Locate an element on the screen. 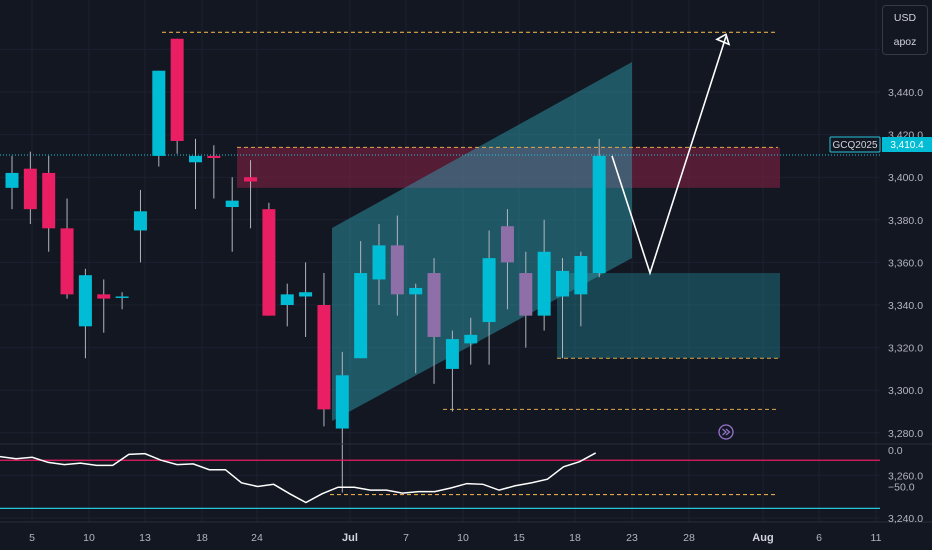 Image resolution: width=932 pixels, height=550 pixels. osc-tick-label: 0.0 is located at coordinates (895, 451).